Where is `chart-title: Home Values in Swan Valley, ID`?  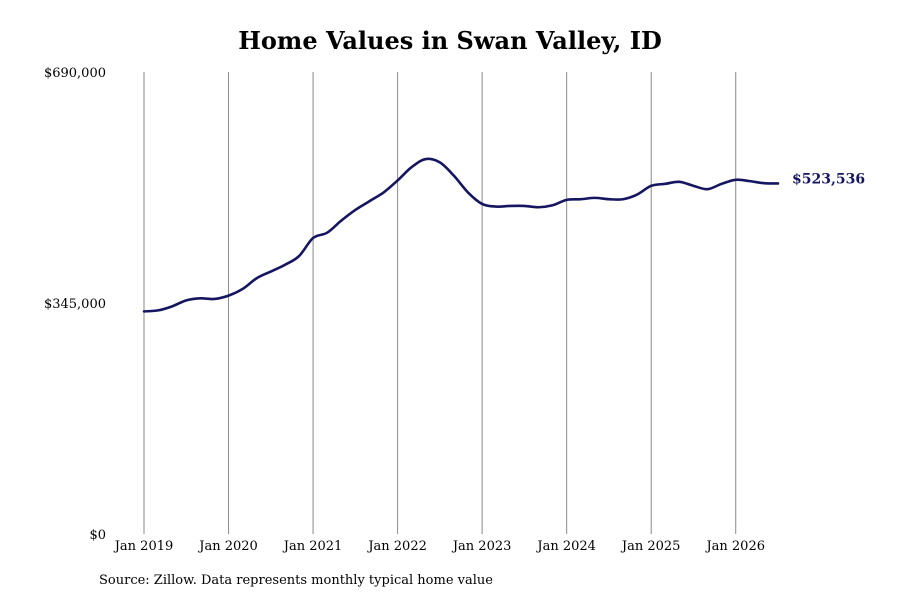
chart-title: Home Values in Swan Valley, ID is located at coordinates (450, 40).